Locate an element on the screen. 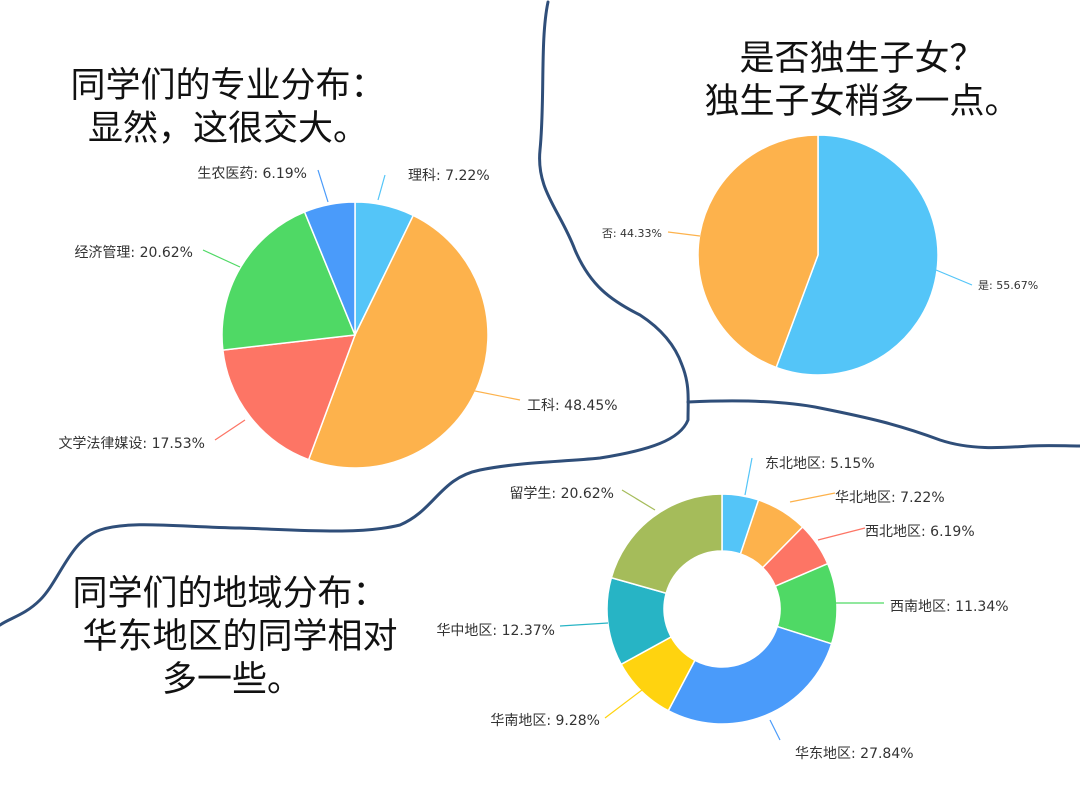  leader-line-理科 is located at coordinates (381, 187).